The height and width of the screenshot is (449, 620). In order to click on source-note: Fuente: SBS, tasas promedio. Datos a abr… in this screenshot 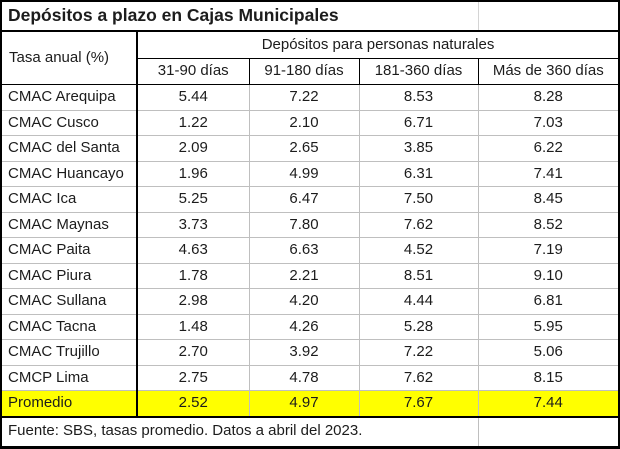, I will do `click(240, 431)`.